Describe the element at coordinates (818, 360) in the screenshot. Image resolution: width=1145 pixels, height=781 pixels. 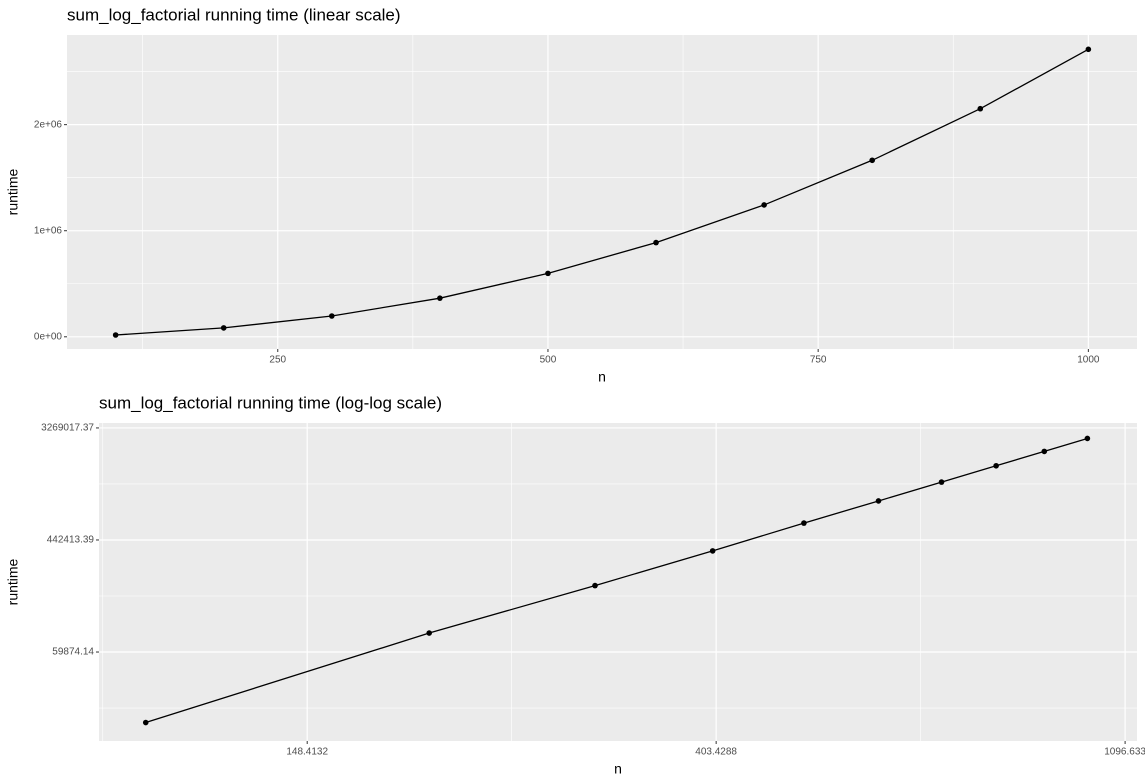
I see `x-tick-label: 750` at that location.